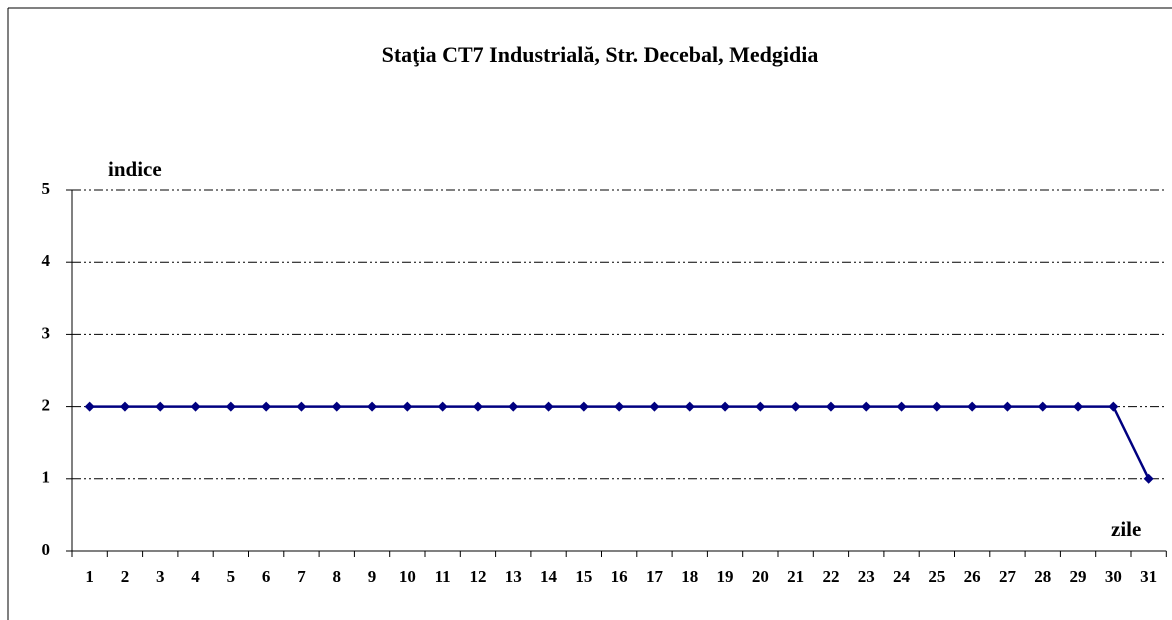 The height and width of the screenshot is (620, 1172). Describe the element at coordinates (195, 576) in the screenshot. I see `x-tick-label: 4` at that location.